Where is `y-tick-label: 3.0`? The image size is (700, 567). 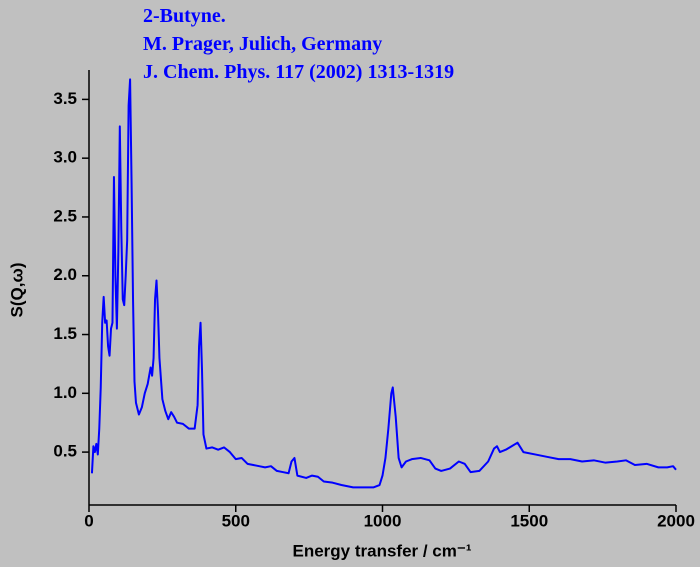 y-tick-label: 3.0 is located at coordinates (65, 157).